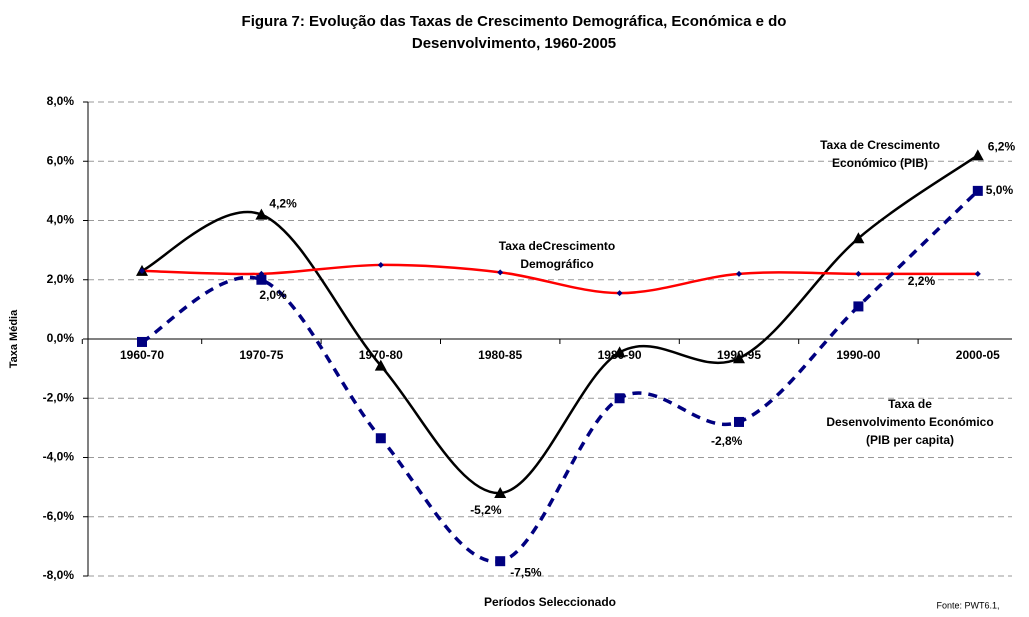 This screenshot has width=1029, height=617. What do you see at coordinates (142, 355) in the screenshot?
I see `x-tick-label: 1960-70` at bounding box center [142, 355].